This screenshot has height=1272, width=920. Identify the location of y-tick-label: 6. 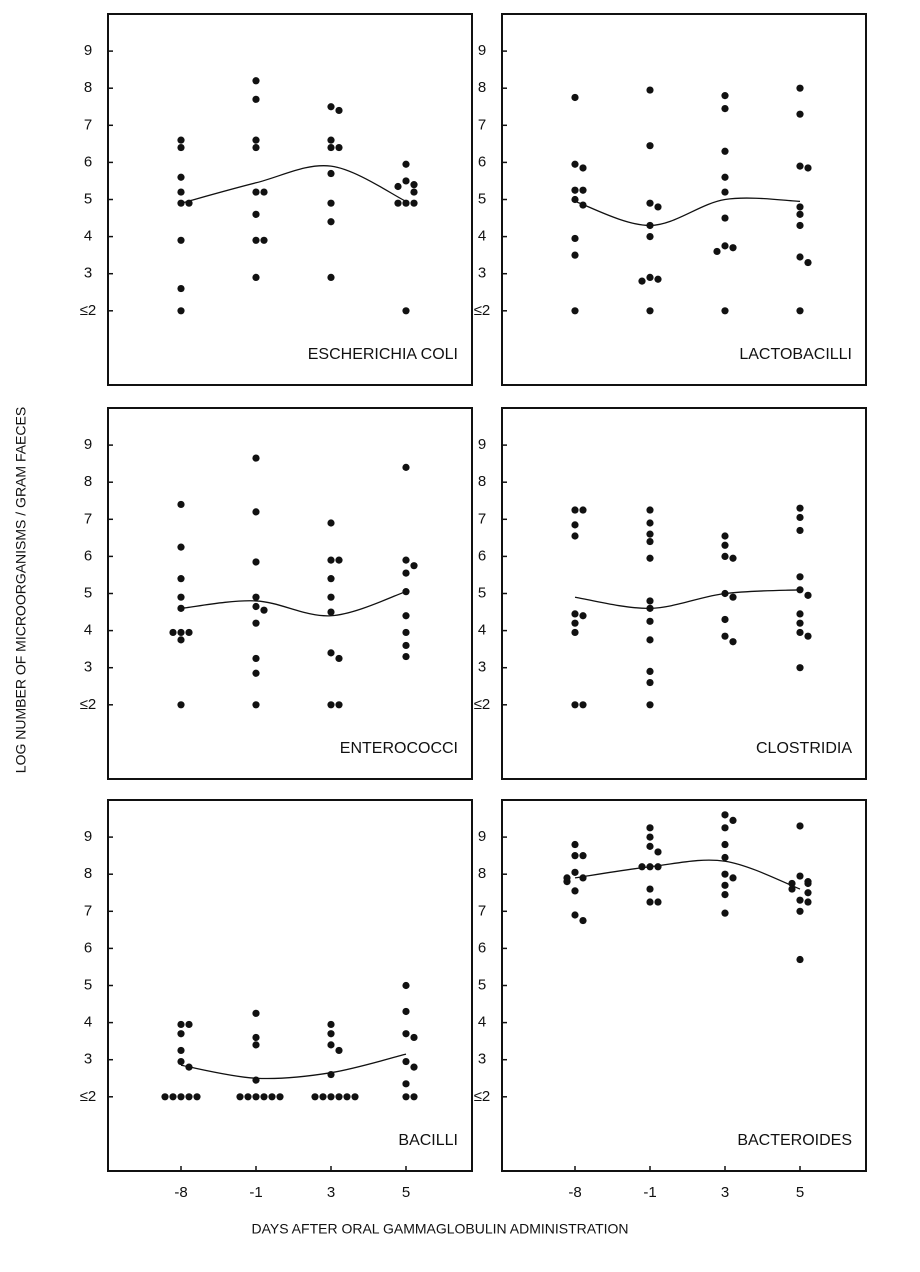
(482, 555).